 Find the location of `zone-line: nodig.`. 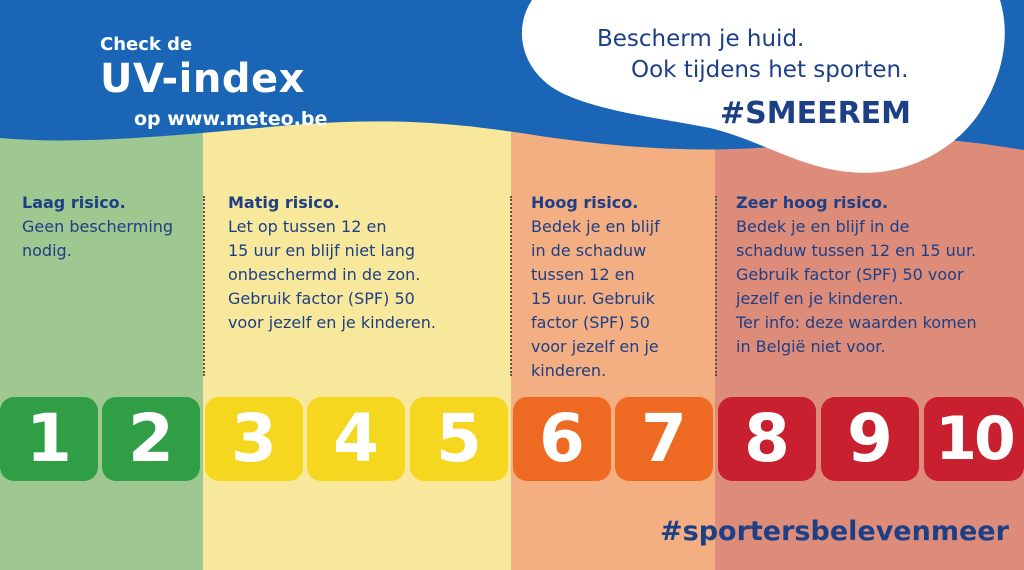

zone-line: nodig. is located at coordinates (47, 250).